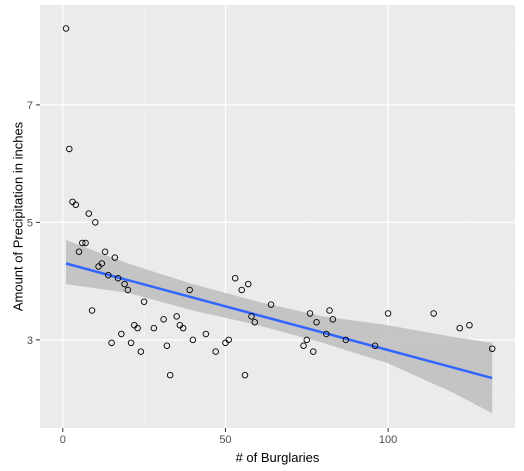  What do you see at coordinates (63, 440) in the screenshot?
I see `x-tick-label: 0` at bounding box center [63, 440].